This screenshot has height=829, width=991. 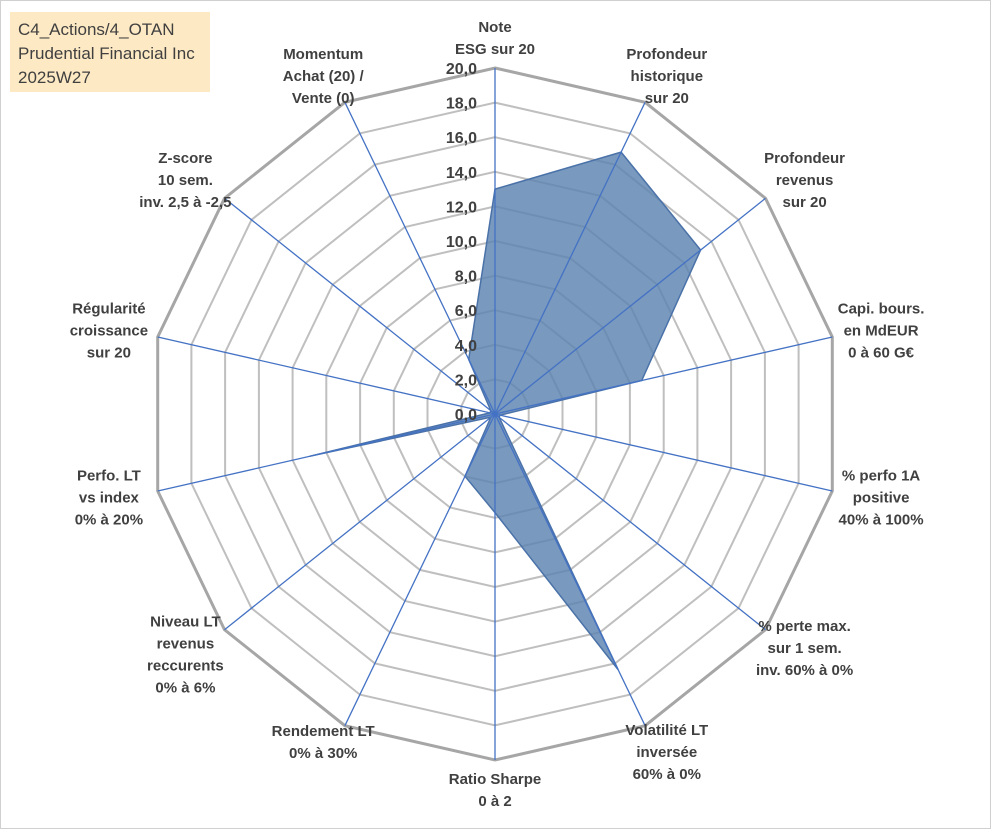 I want to click on title-line-1: C4_Actions/4_OTAN, so click(x=96, y=29).